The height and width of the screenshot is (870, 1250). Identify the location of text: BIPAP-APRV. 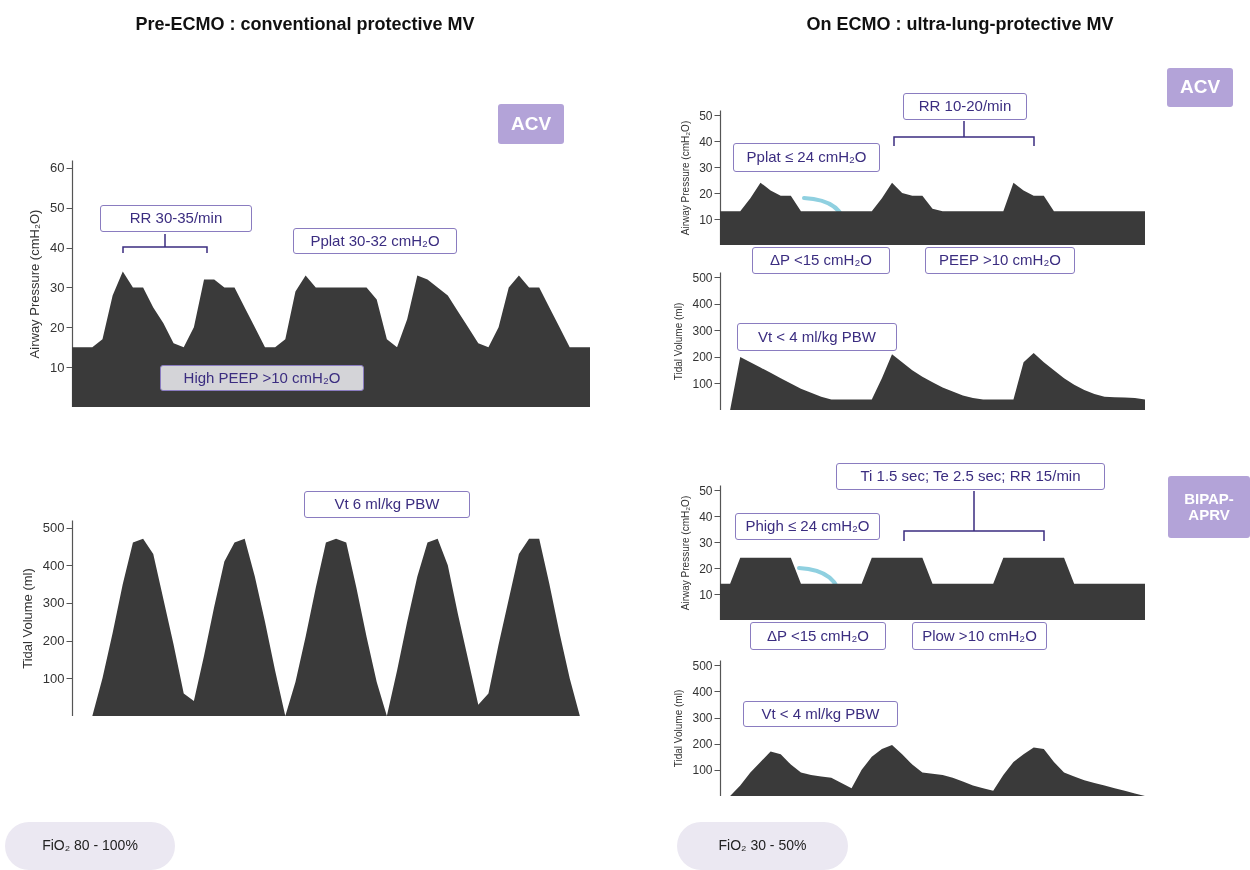
(1209, 507).